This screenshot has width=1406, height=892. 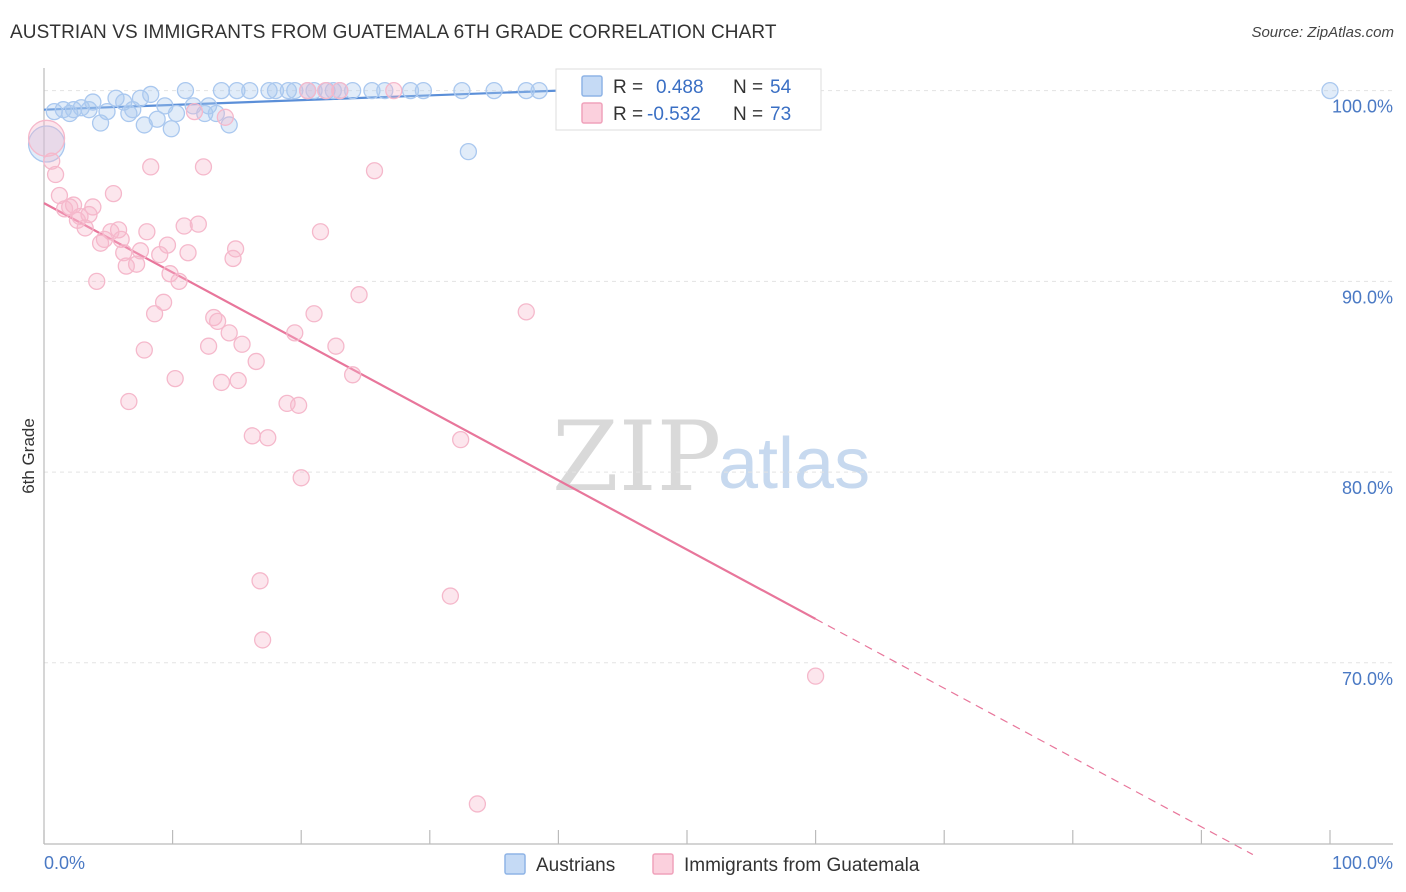 I want to click on watermark-zip: ZIP, so click(x=636, y=457).